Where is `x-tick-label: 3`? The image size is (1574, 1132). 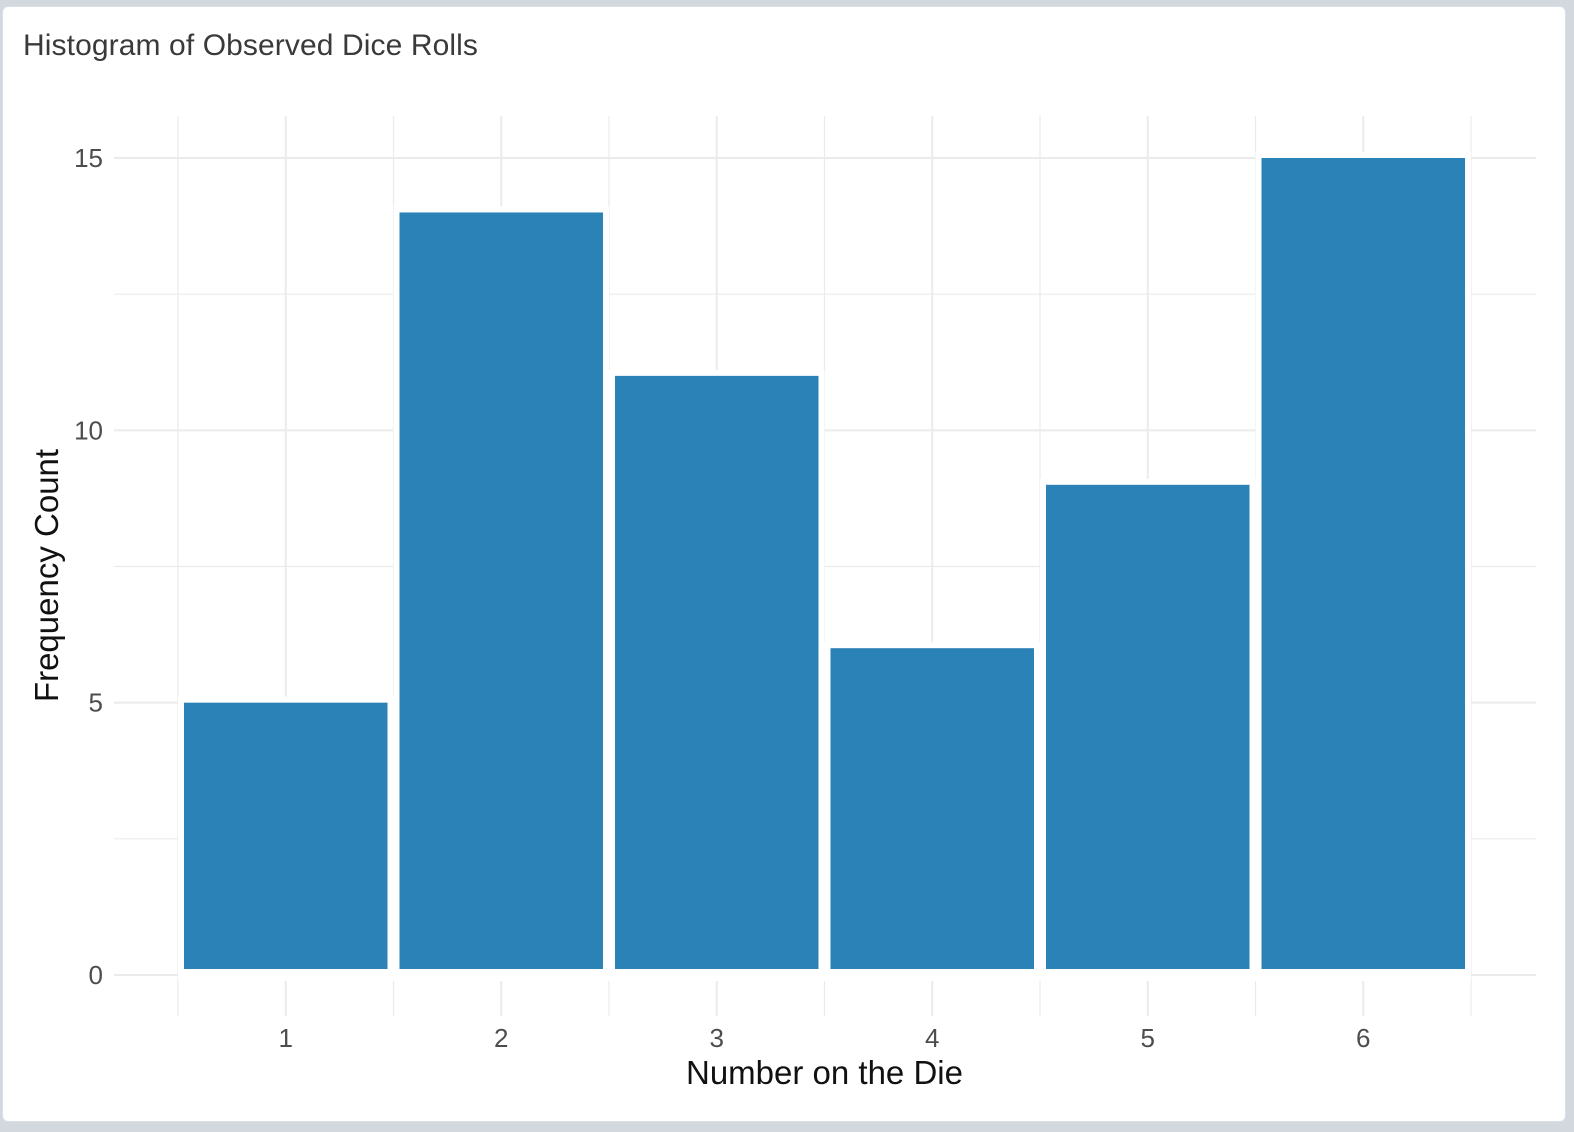 x-tick-label: 3 is located at coordinates (717, 1038).